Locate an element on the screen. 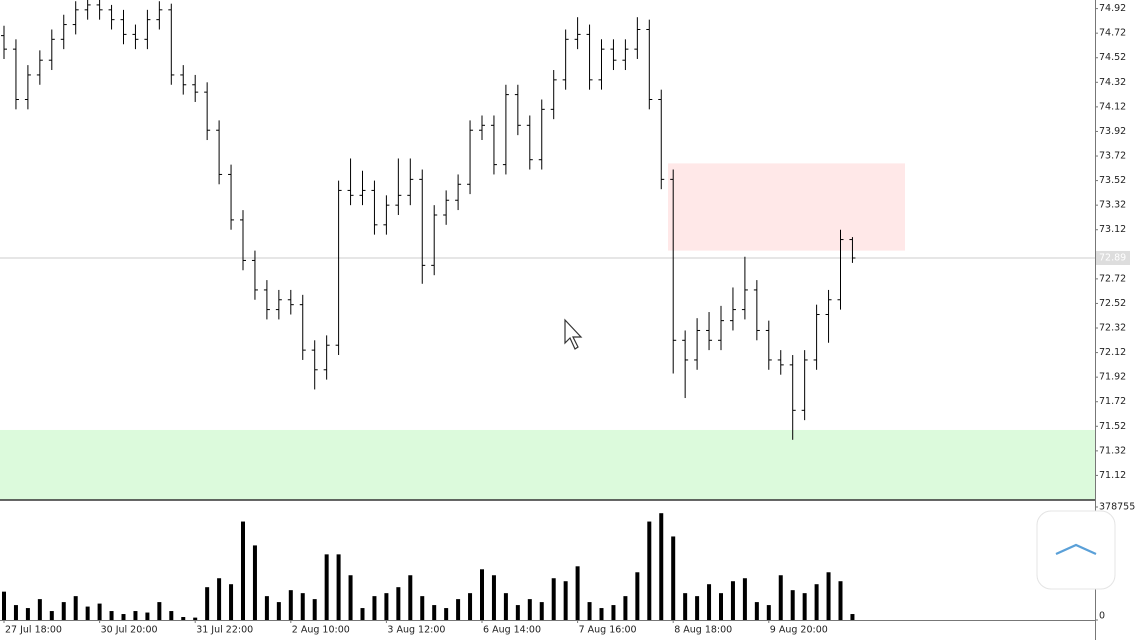 This screenshot has height=640, width=1136. x-tick-label: 3 Aug 12:00 is located at coordinates (416, 630).